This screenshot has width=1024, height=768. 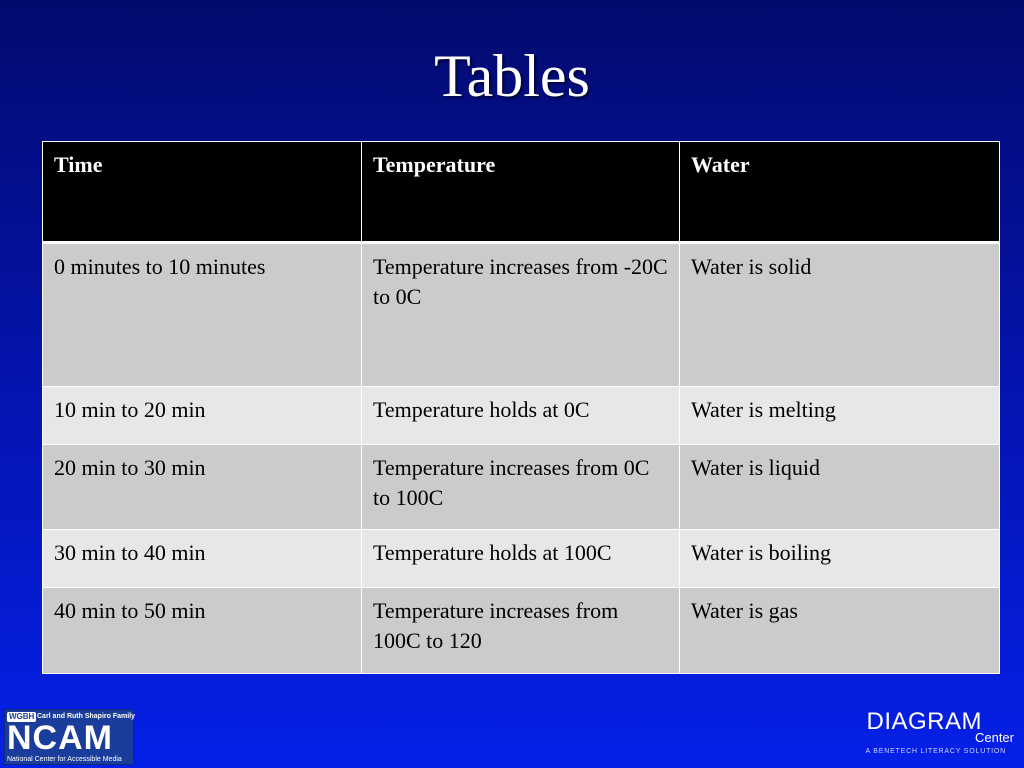 I want to click on water-cell: Water is boiling, so click(x=839, y=558).